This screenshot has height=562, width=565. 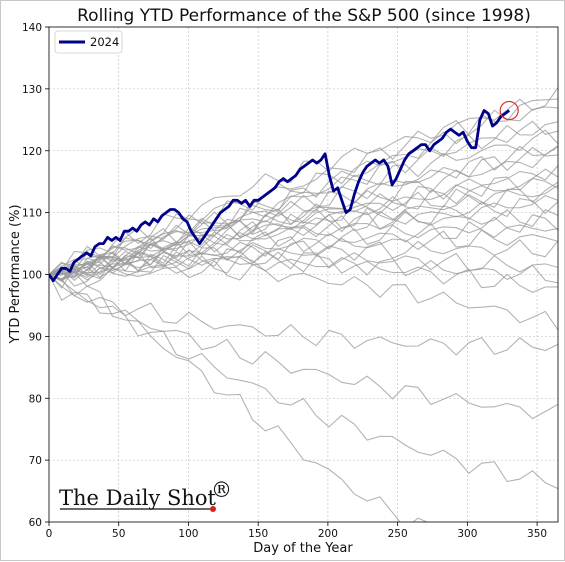 I want to click on daily-shot-logo: The Daily Shot ®, so click(x=145, y=495).